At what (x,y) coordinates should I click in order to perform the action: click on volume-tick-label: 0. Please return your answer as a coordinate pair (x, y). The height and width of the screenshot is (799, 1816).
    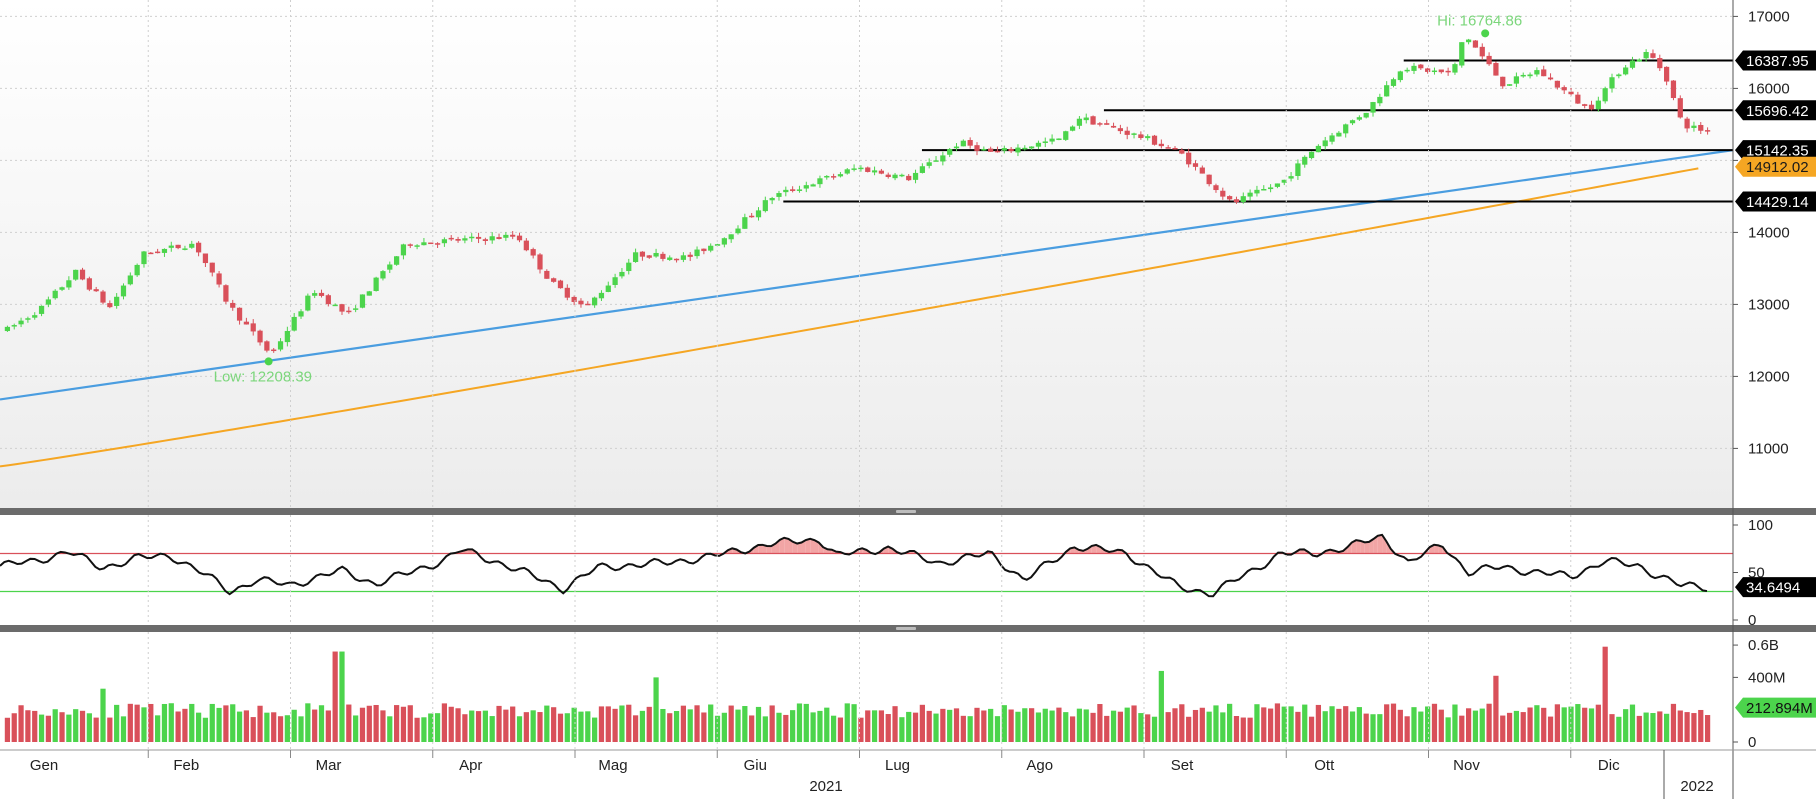
    Looking at the image, I should click on (1752, 742).